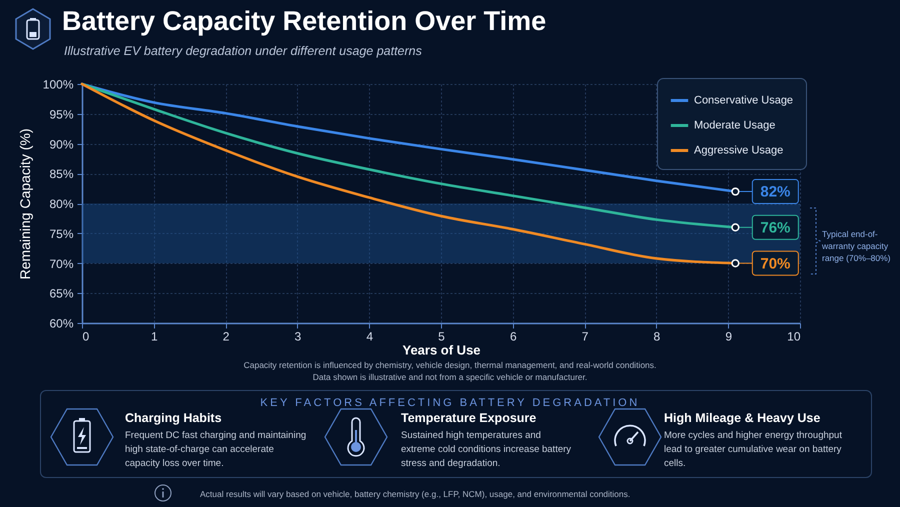 This screenshot has width=900, height=507. Describe the element at coordinates (61, 114) in the screenshot. I see `y-tick-label: 95%` at that location.